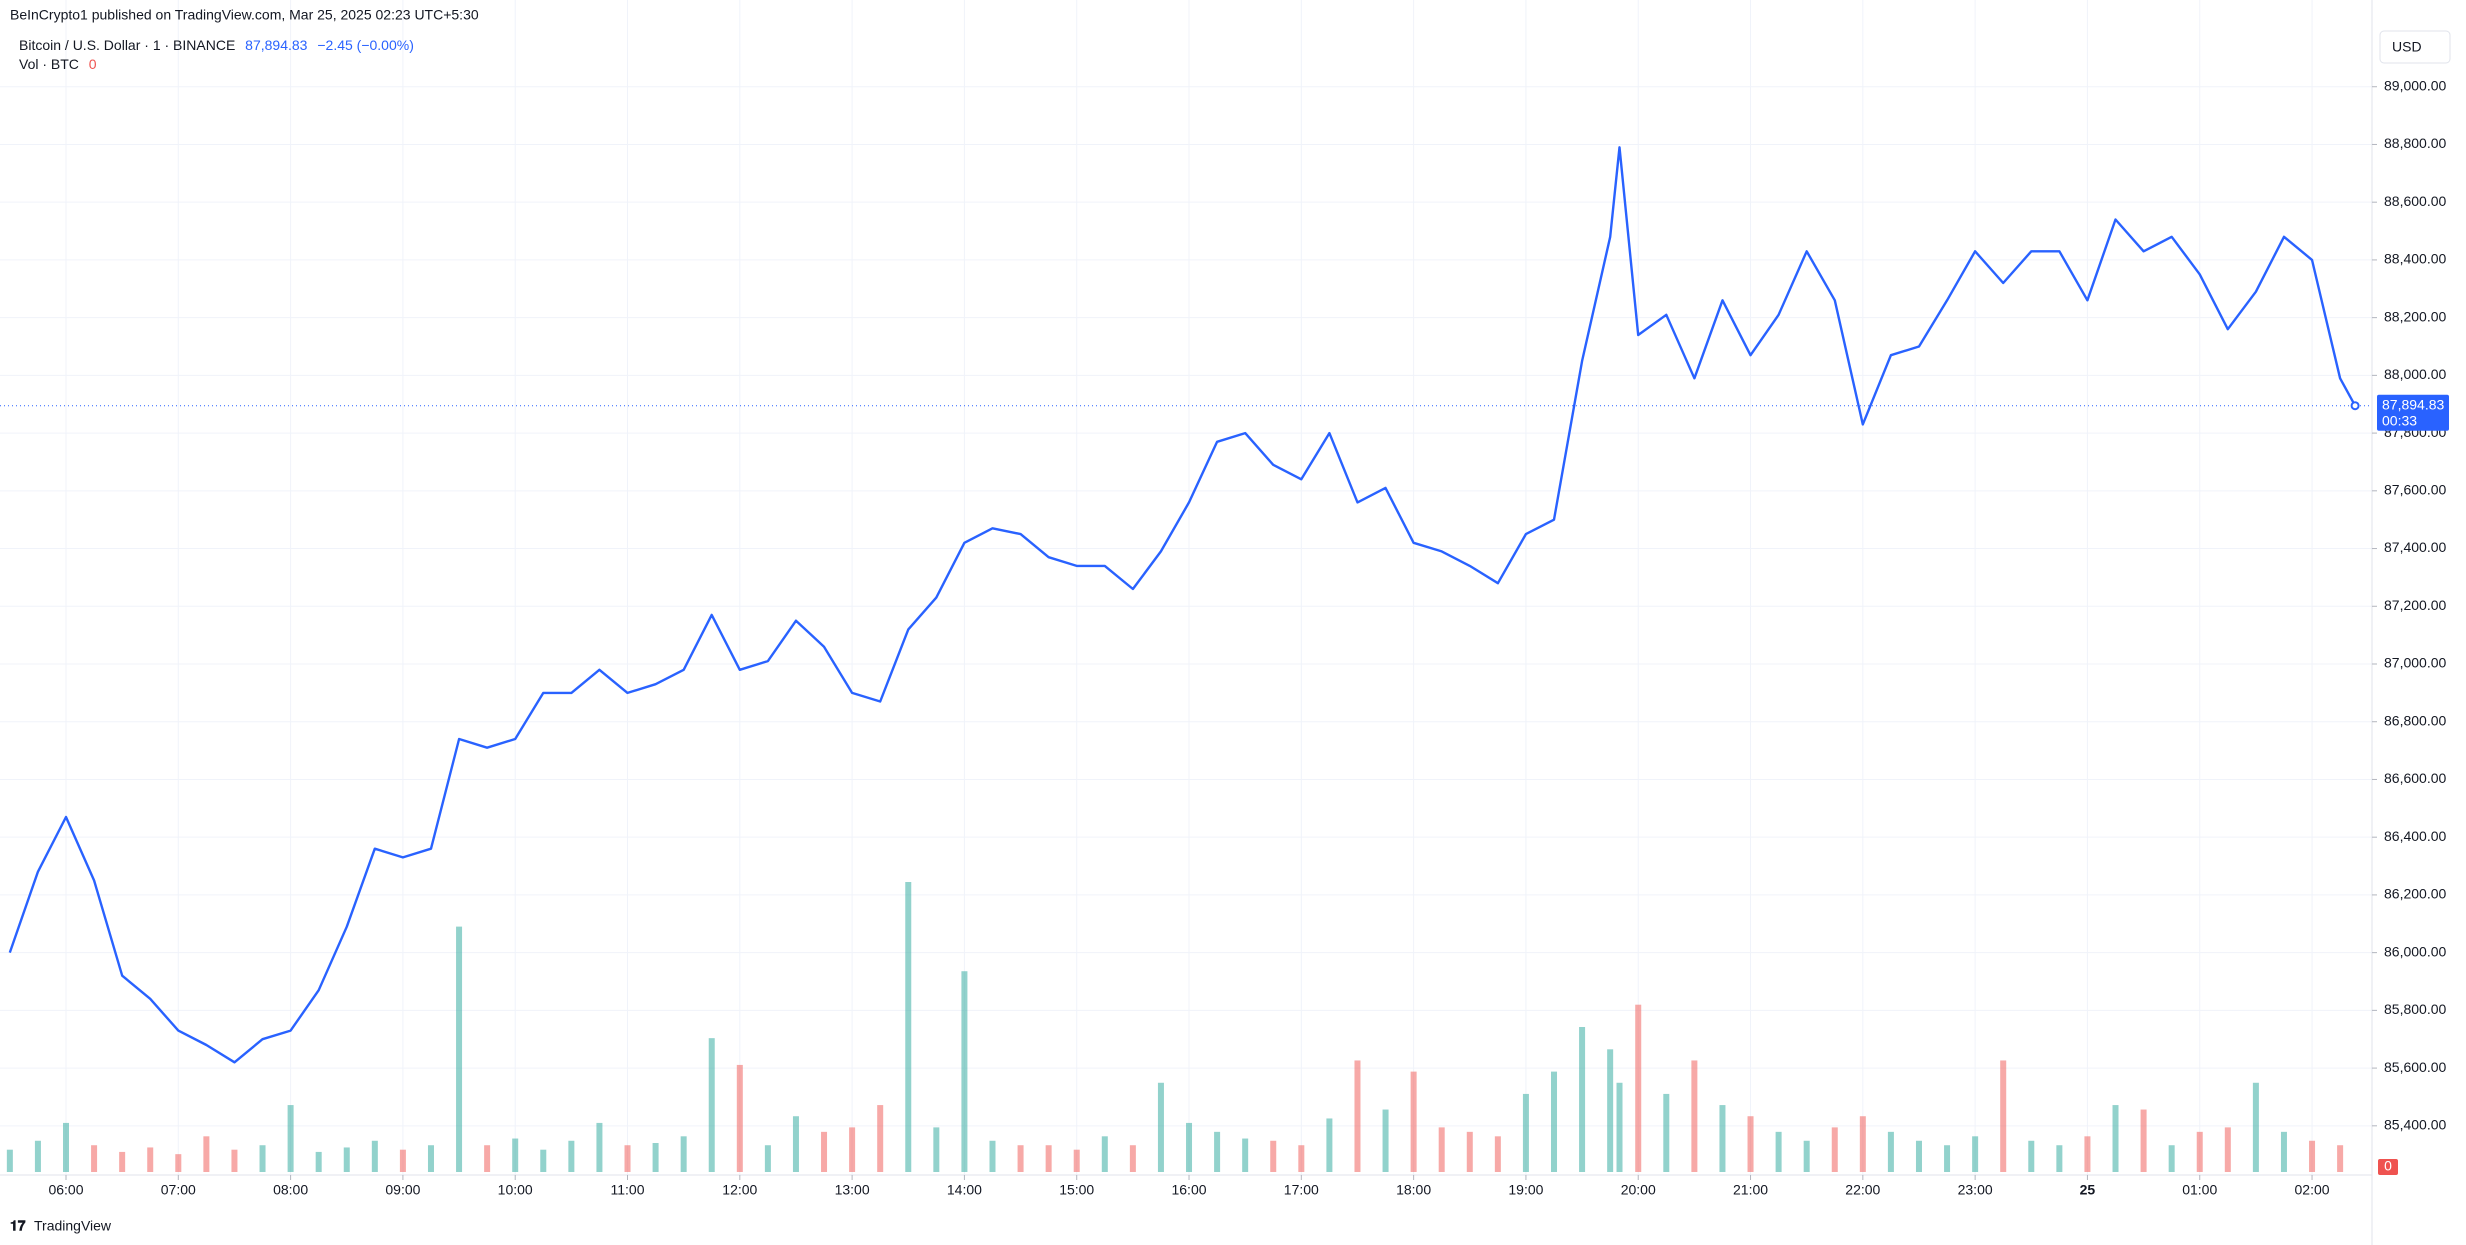 This screenshot has height=1245, width=2466. What do you see at coordinates (2415, 547) in the screenshot?
I see `y-tick-label: 87,400.00` at bounding box center [2415, 547].